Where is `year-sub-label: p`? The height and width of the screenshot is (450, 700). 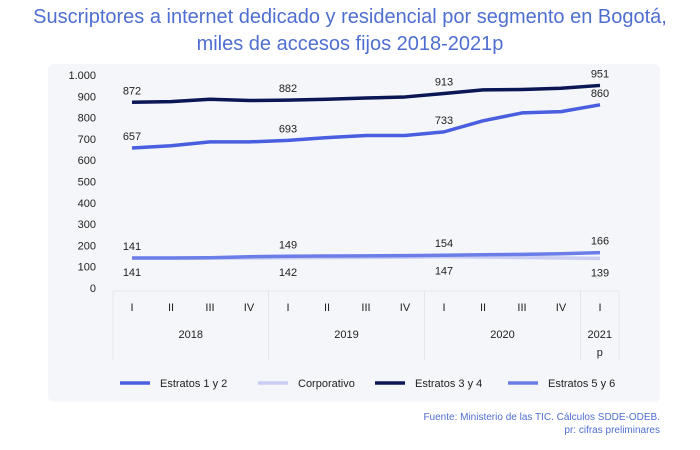
year-sub-label: p is located at coordinates (600, 353).